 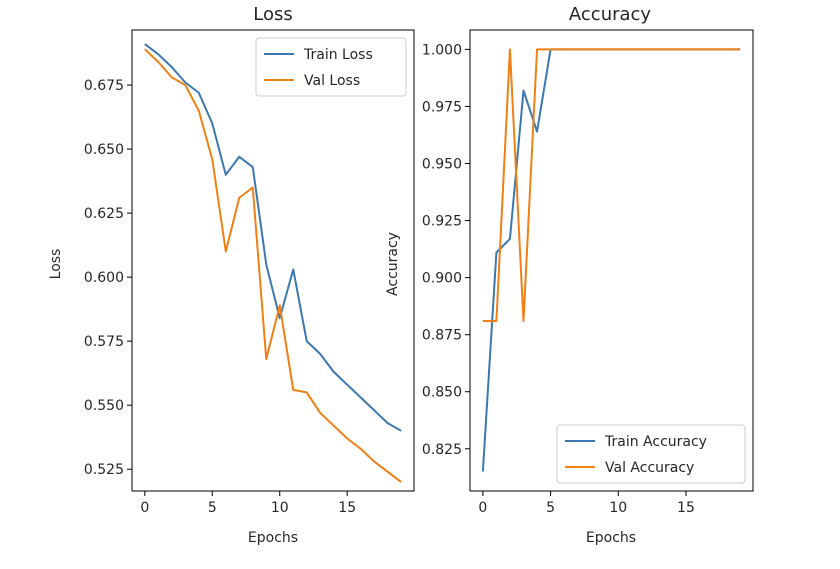 What do you see at coordinates (393, 264) in the screenshot?
I see `accuracy-ylabel: Accuracy` at bounding box center [393, 264].